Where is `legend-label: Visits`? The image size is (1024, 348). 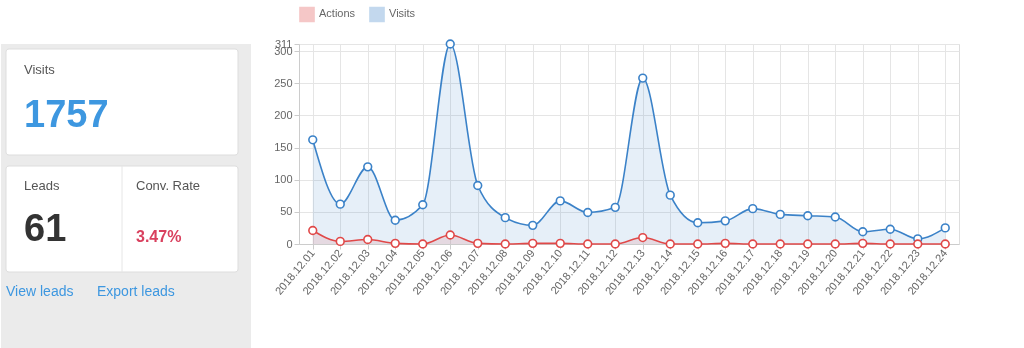
legend-label: Visits is located at coordinates (402, 13).